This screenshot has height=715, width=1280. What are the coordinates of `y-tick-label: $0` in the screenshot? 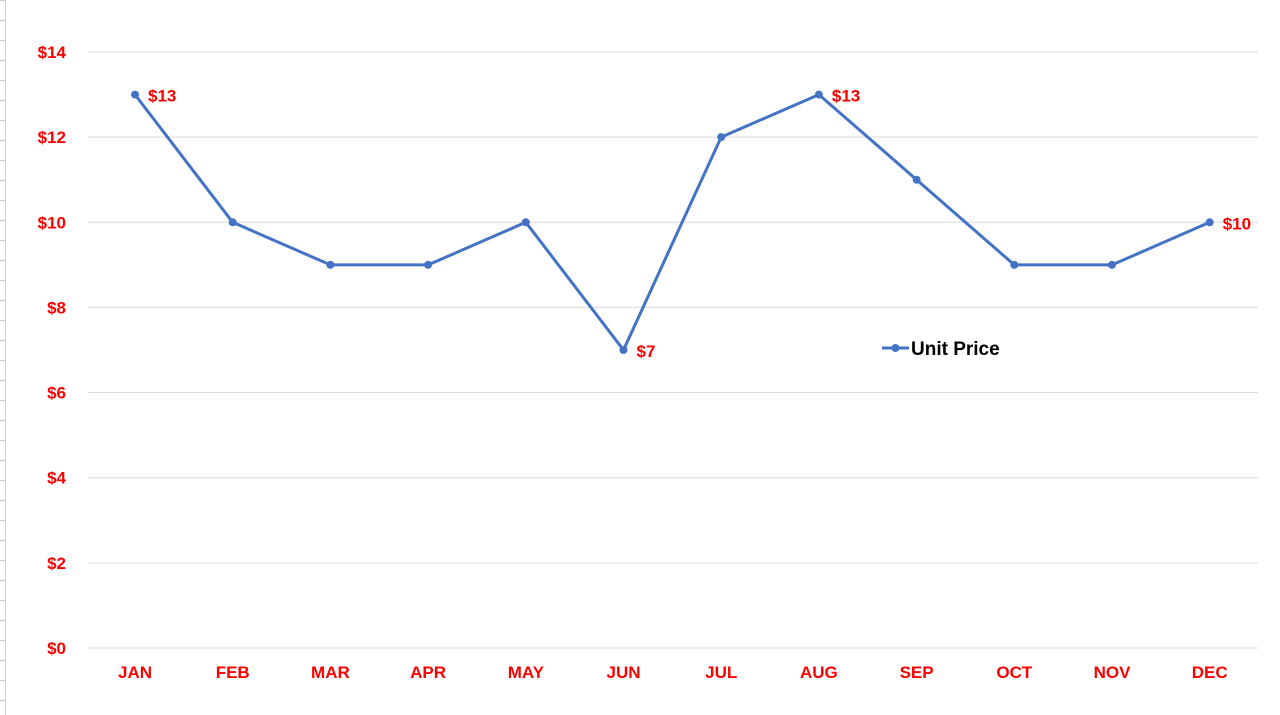 It's located at (56, 648).